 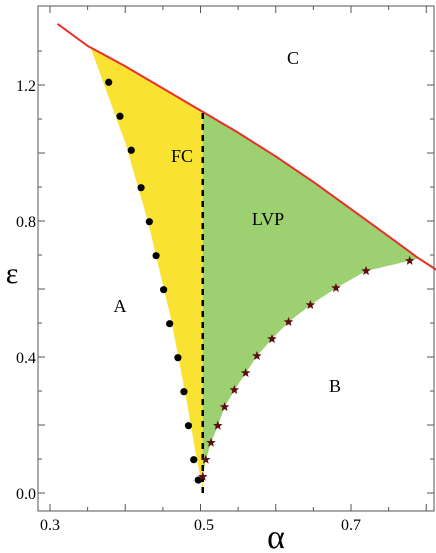 I want to click on y-tick-labels: 0.0 0.4 0.8 1.2, so click(x=26, y=290).